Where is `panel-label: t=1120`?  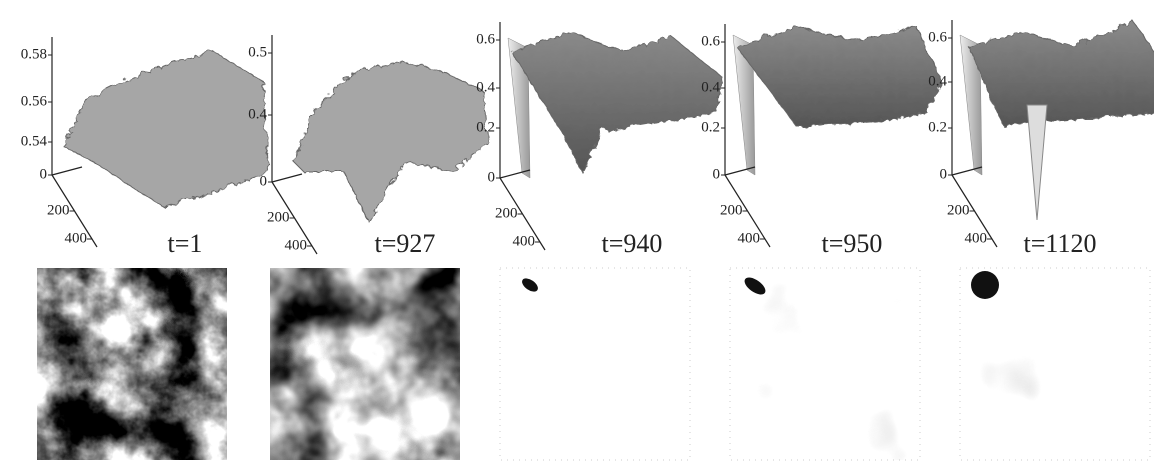
panel-label: t=1120 is located at coordinates (1060, 243).